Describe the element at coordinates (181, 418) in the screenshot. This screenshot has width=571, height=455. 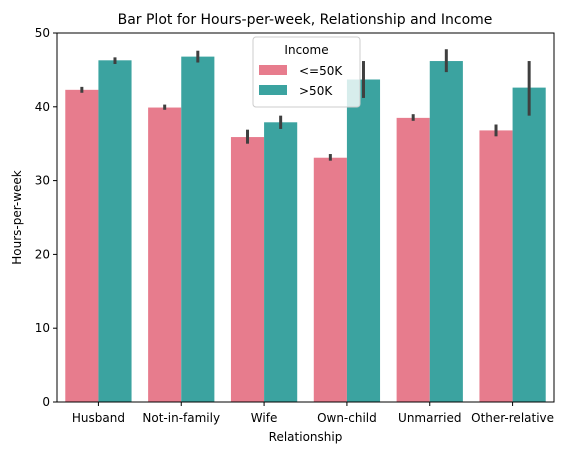
I see `x-tick-label: Not-in-family` at that location.